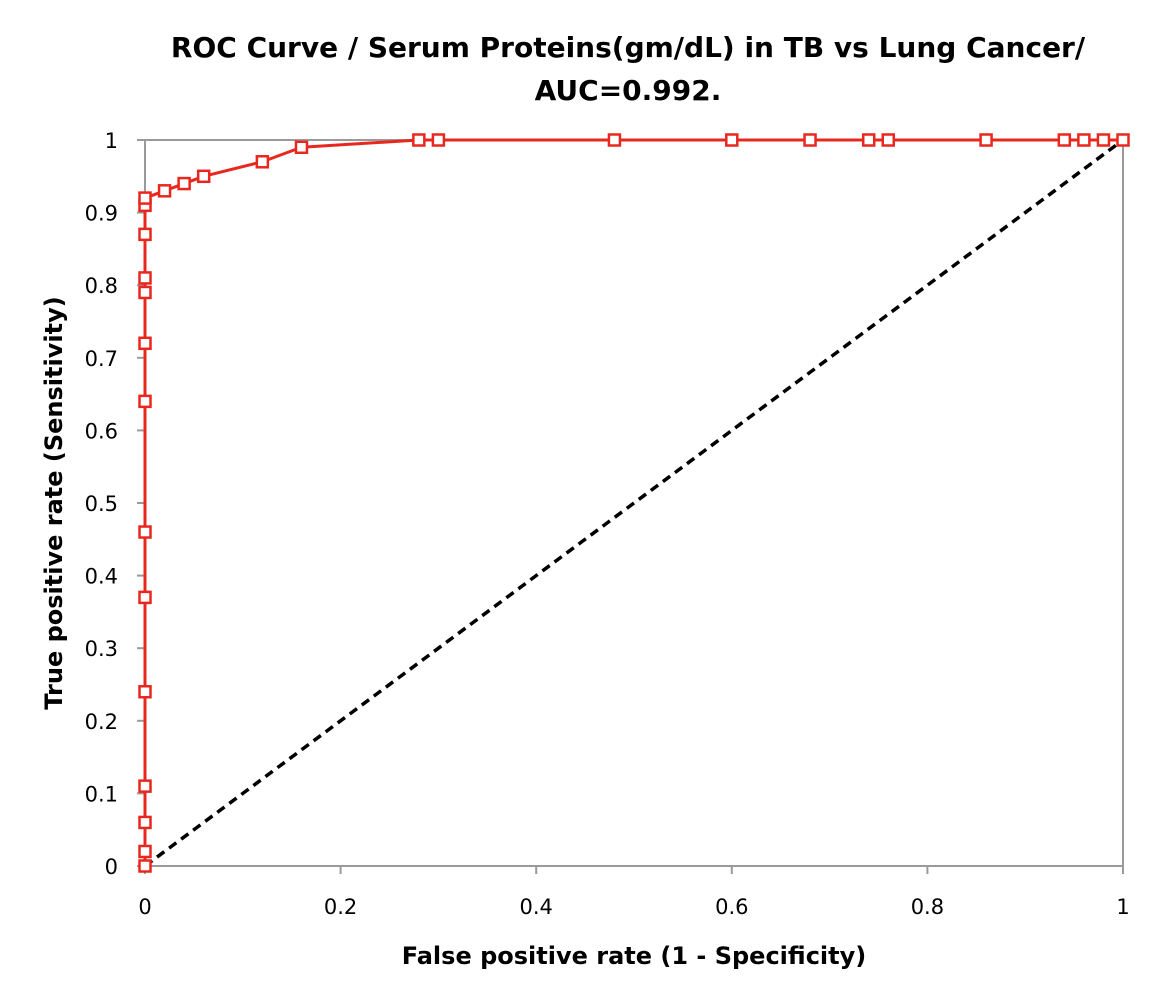 The image size is (1165, 992). What do you see at coordinates (101, 359) in the screenshot?
I see `y-tick-label: 0.7` at bounding box center [101, 359].